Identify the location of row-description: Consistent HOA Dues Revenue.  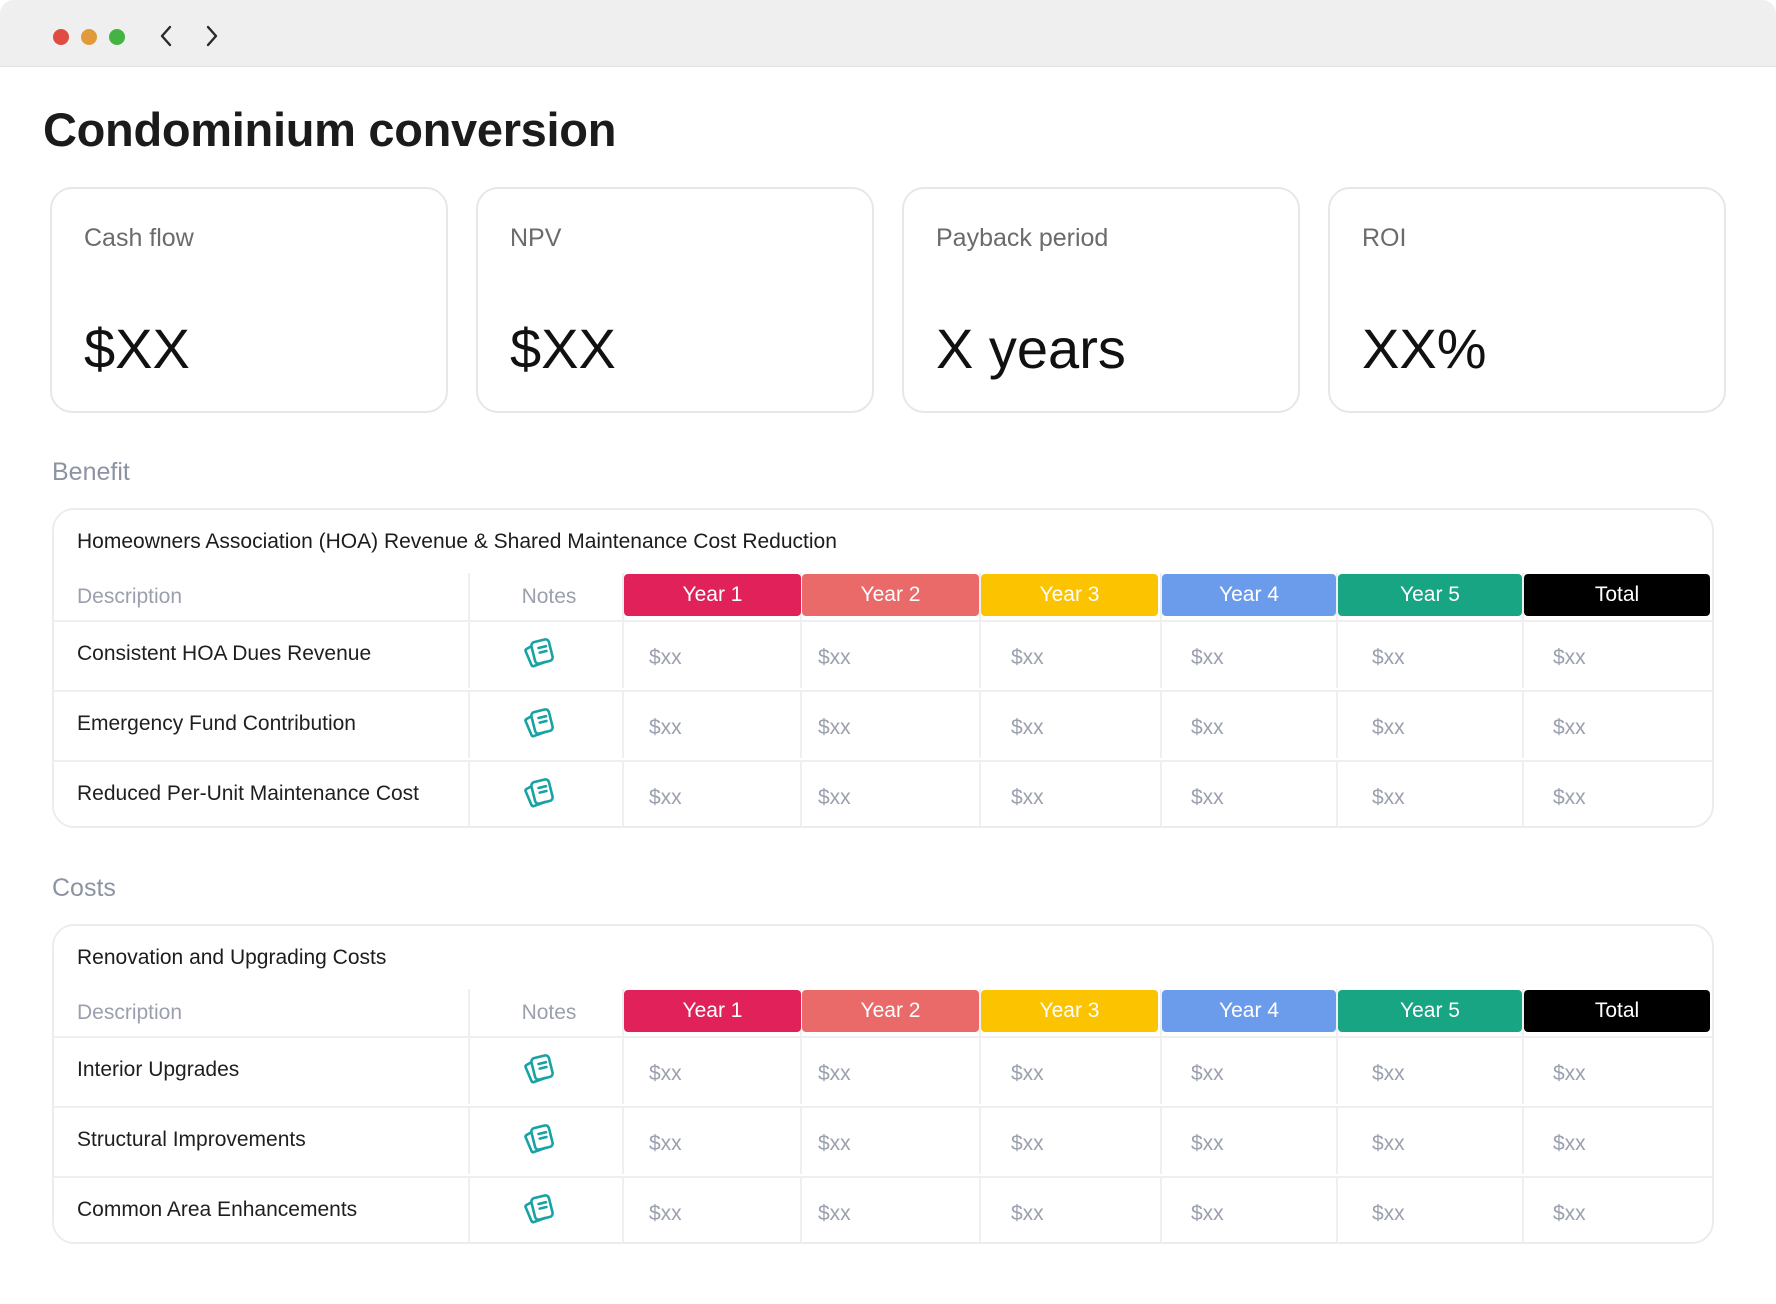
(224, 653).